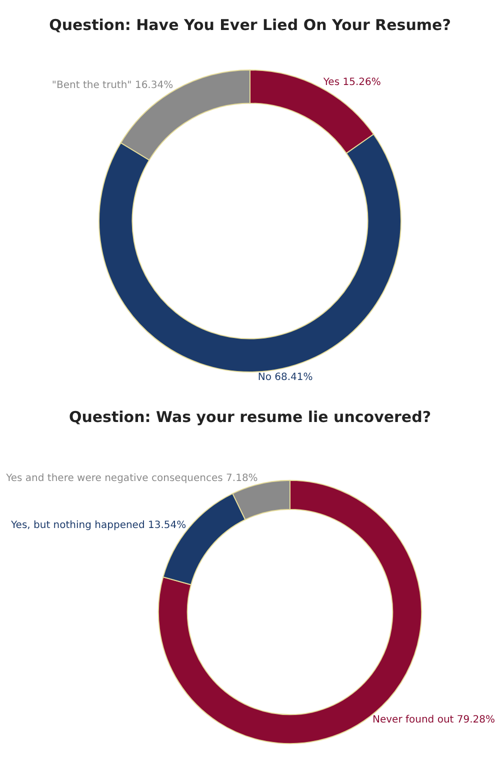 The image size is (500, 784). Describe the element at coordinates (250, 417) in the screenshot. I see `chart-title: Question: Was your resume lie uncovered?` at that location.